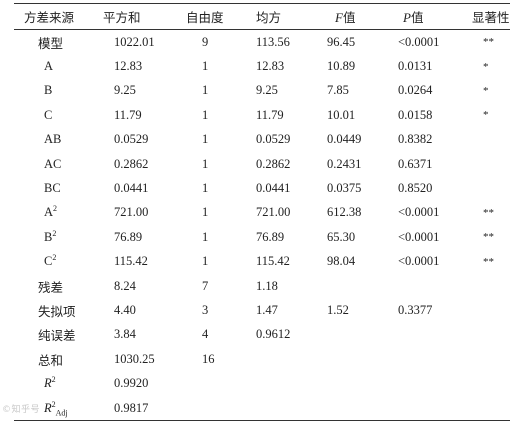 The image size is (525, 422). Describe the element at coordinates (48, 408) in the screenshot. I see `cell-source: R2Adj` at that location.